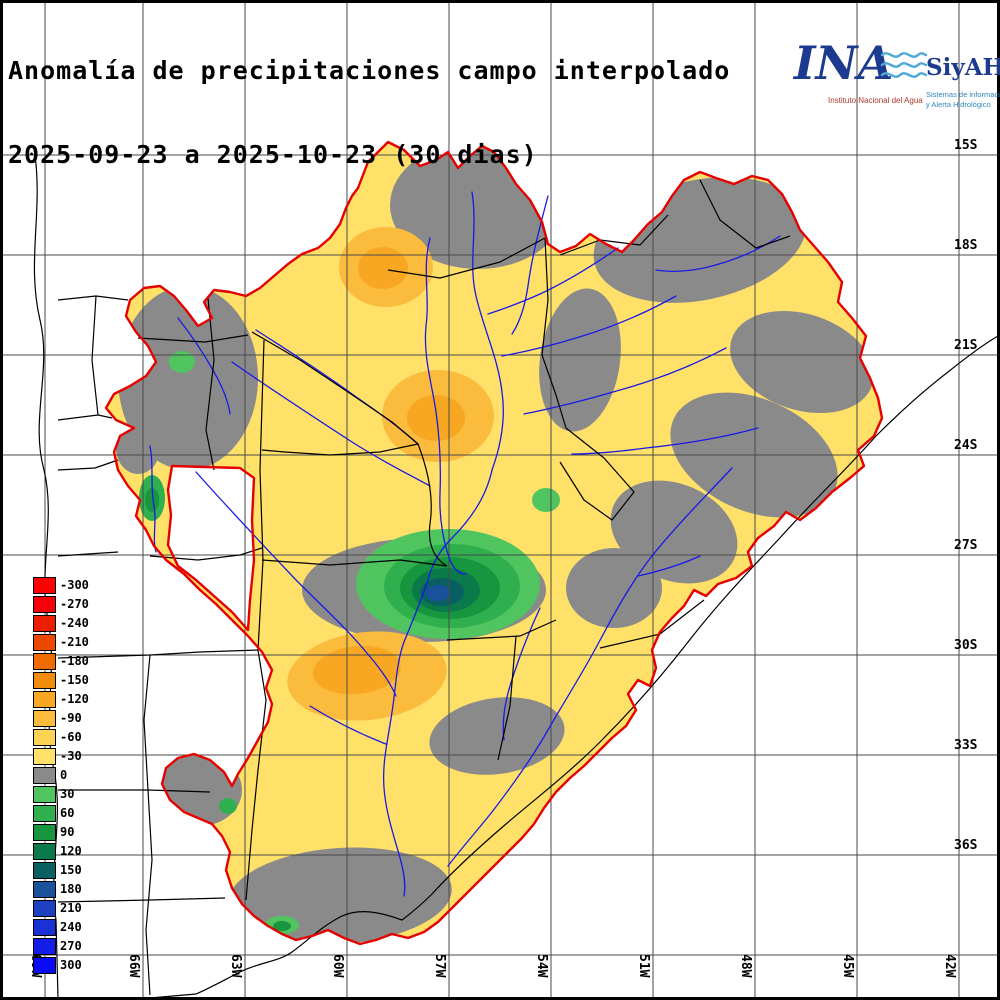 This screenshot has height=1000, width=1000. What do you see at coordinates (273, 154) in the screenshot?
I see `map-title-line2: 2025-09-23 a 2025-10-23 (30 dias)` at bounding box center [273, 154].